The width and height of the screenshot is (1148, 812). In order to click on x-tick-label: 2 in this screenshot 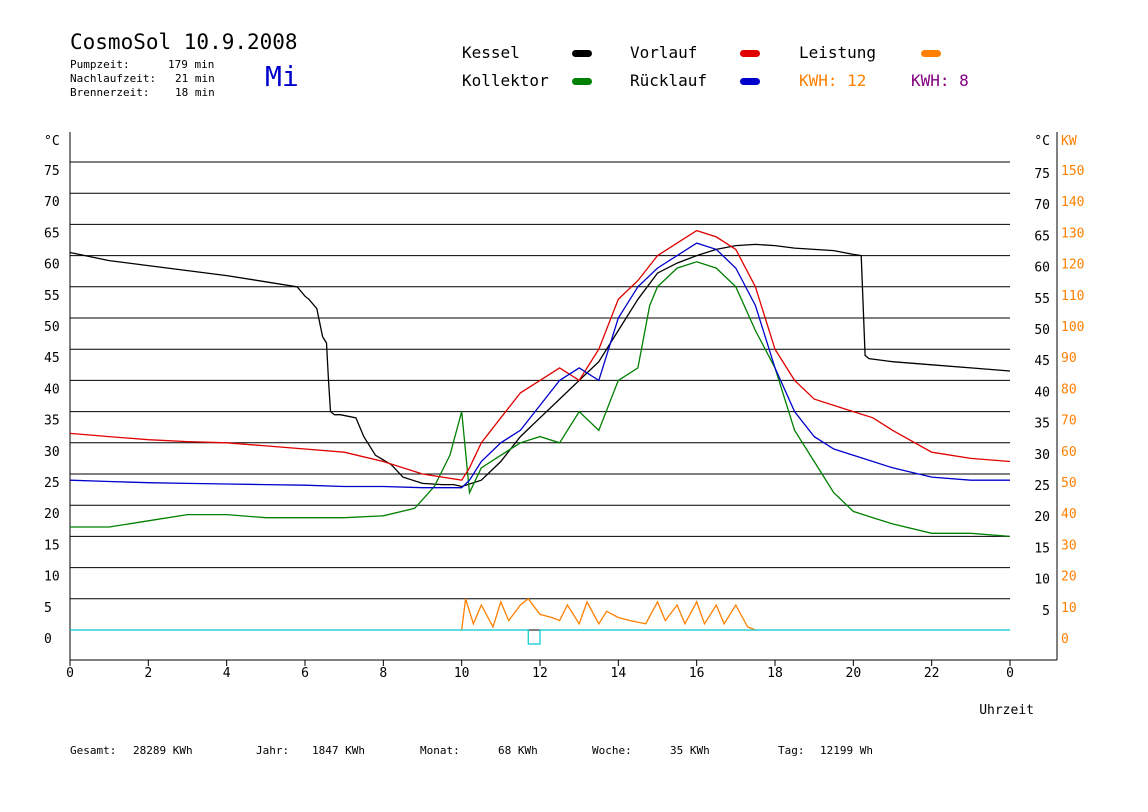, I will do `click(148, 673)`.